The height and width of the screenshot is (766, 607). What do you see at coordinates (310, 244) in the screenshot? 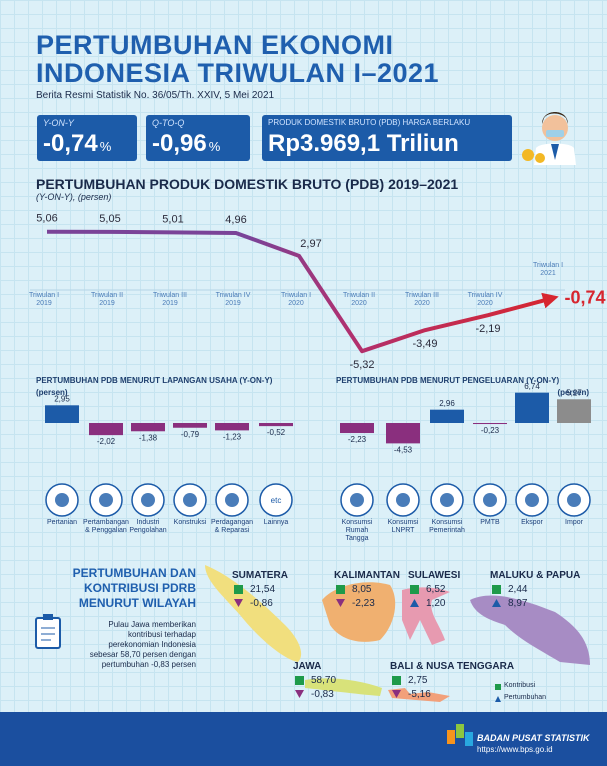
I see `value-label: 2,97` at bounding box center [310, 244].